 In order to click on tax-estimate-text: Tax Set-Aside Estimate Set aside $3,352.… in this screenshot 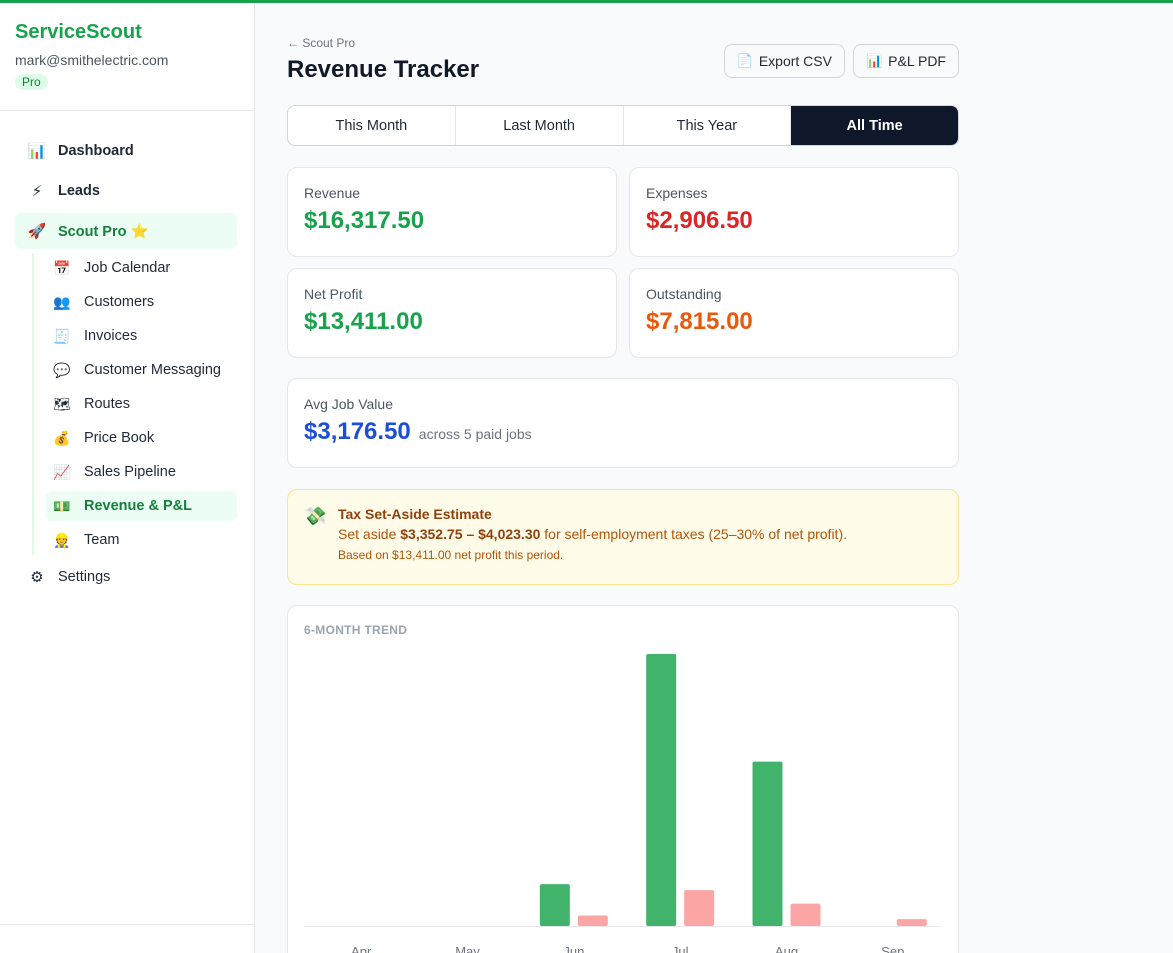, I will do `click(592, 537)`.